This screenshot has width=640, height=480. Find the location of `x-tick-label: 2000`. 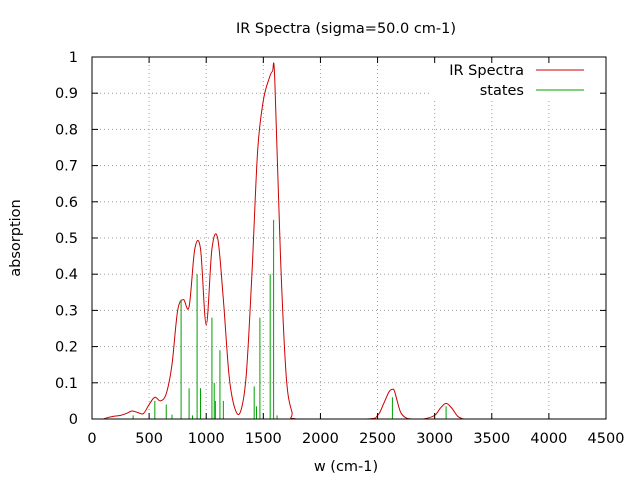

x-tick-label: 2000 is located at coordinates (320, 439).